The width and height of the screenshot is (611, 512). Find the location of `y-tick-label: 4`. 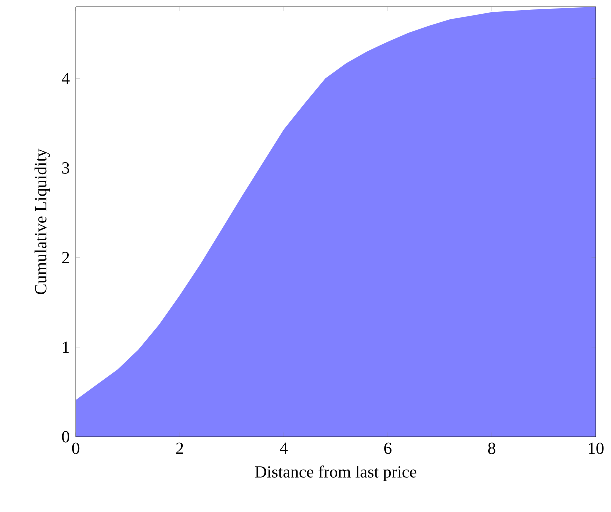

y-tick-label: 4 is located at coordinates (66, 78).